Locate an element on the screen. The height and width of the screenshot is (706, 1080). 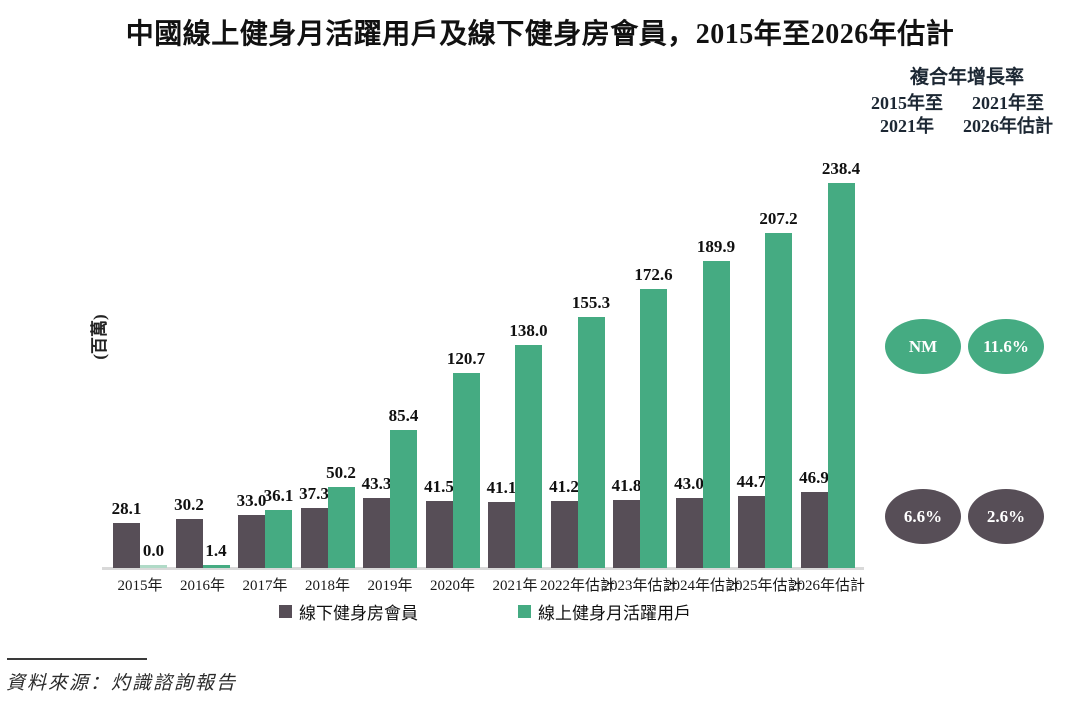
x-axis-label-2025年估計: 2025年估計 is located at coordinates (765, 586).